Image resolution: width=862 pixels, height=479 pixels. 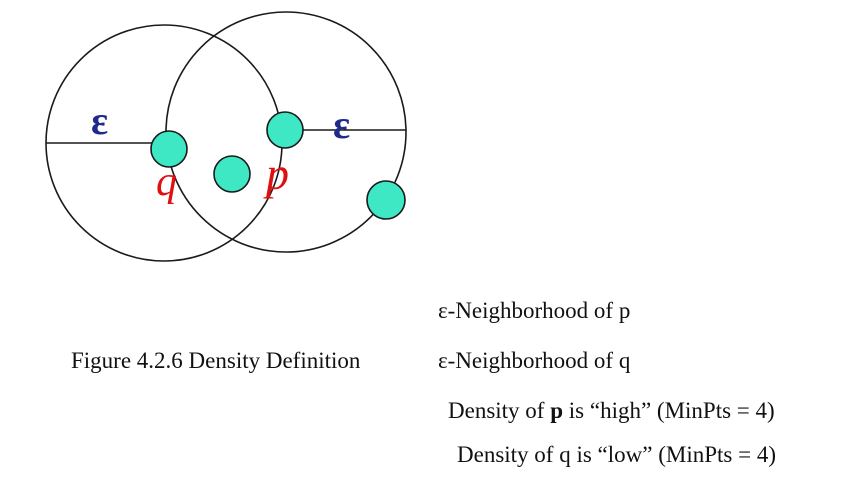 What do you see at coordinates (232, 174) in the screenshot?
I see `point-middle` at bounding box center [232, 174].